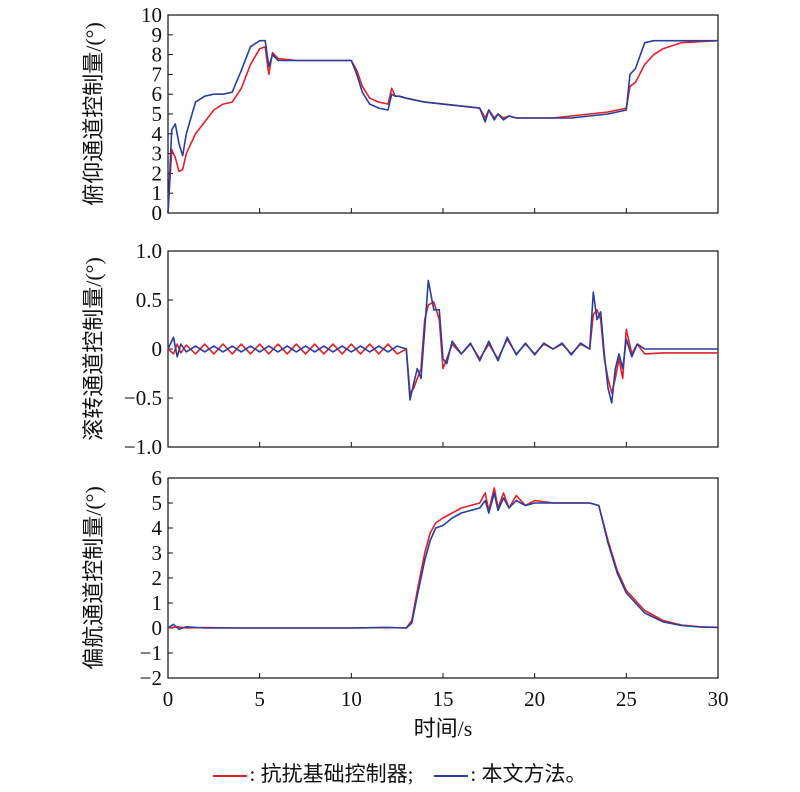 This screenshot has width=800, height=792. I want to click on x-tick-label: 10, so click(351, 699).